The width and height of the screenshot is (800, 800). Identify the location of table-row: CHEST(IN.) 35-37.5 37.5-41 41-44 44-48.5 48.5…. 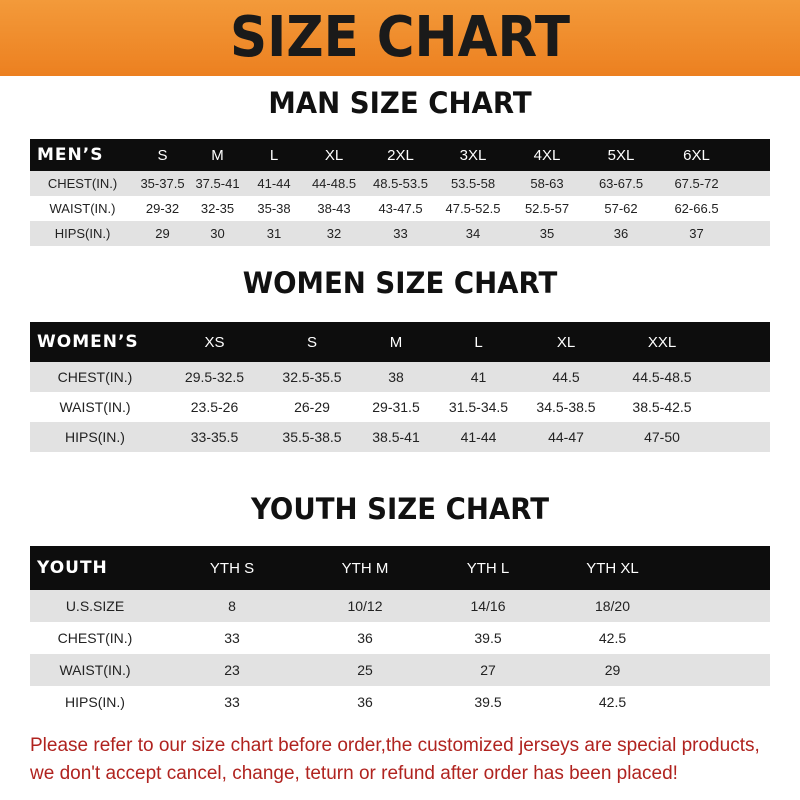
(400, 183).